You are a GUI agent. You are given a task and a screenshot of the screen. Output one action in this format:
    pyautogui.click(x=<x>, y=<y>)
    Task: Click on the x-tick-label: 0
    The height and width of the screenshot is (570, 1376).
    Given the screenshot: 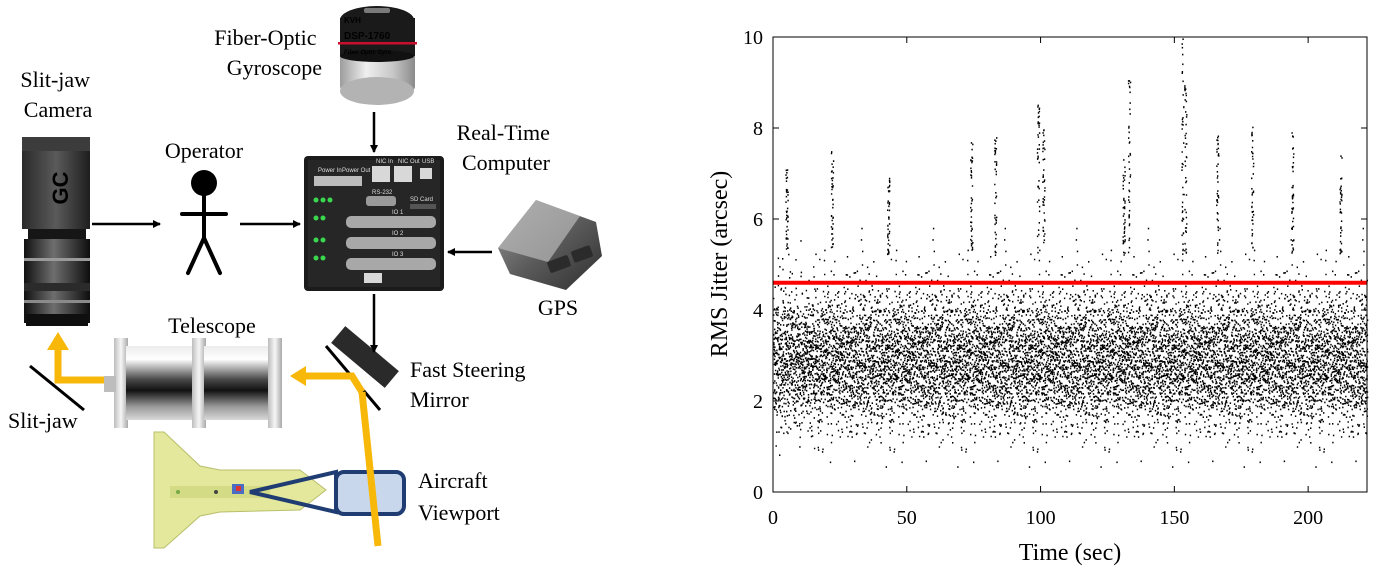 What is the action you would take?
    pyautogui.click(x=773, y=518)
    